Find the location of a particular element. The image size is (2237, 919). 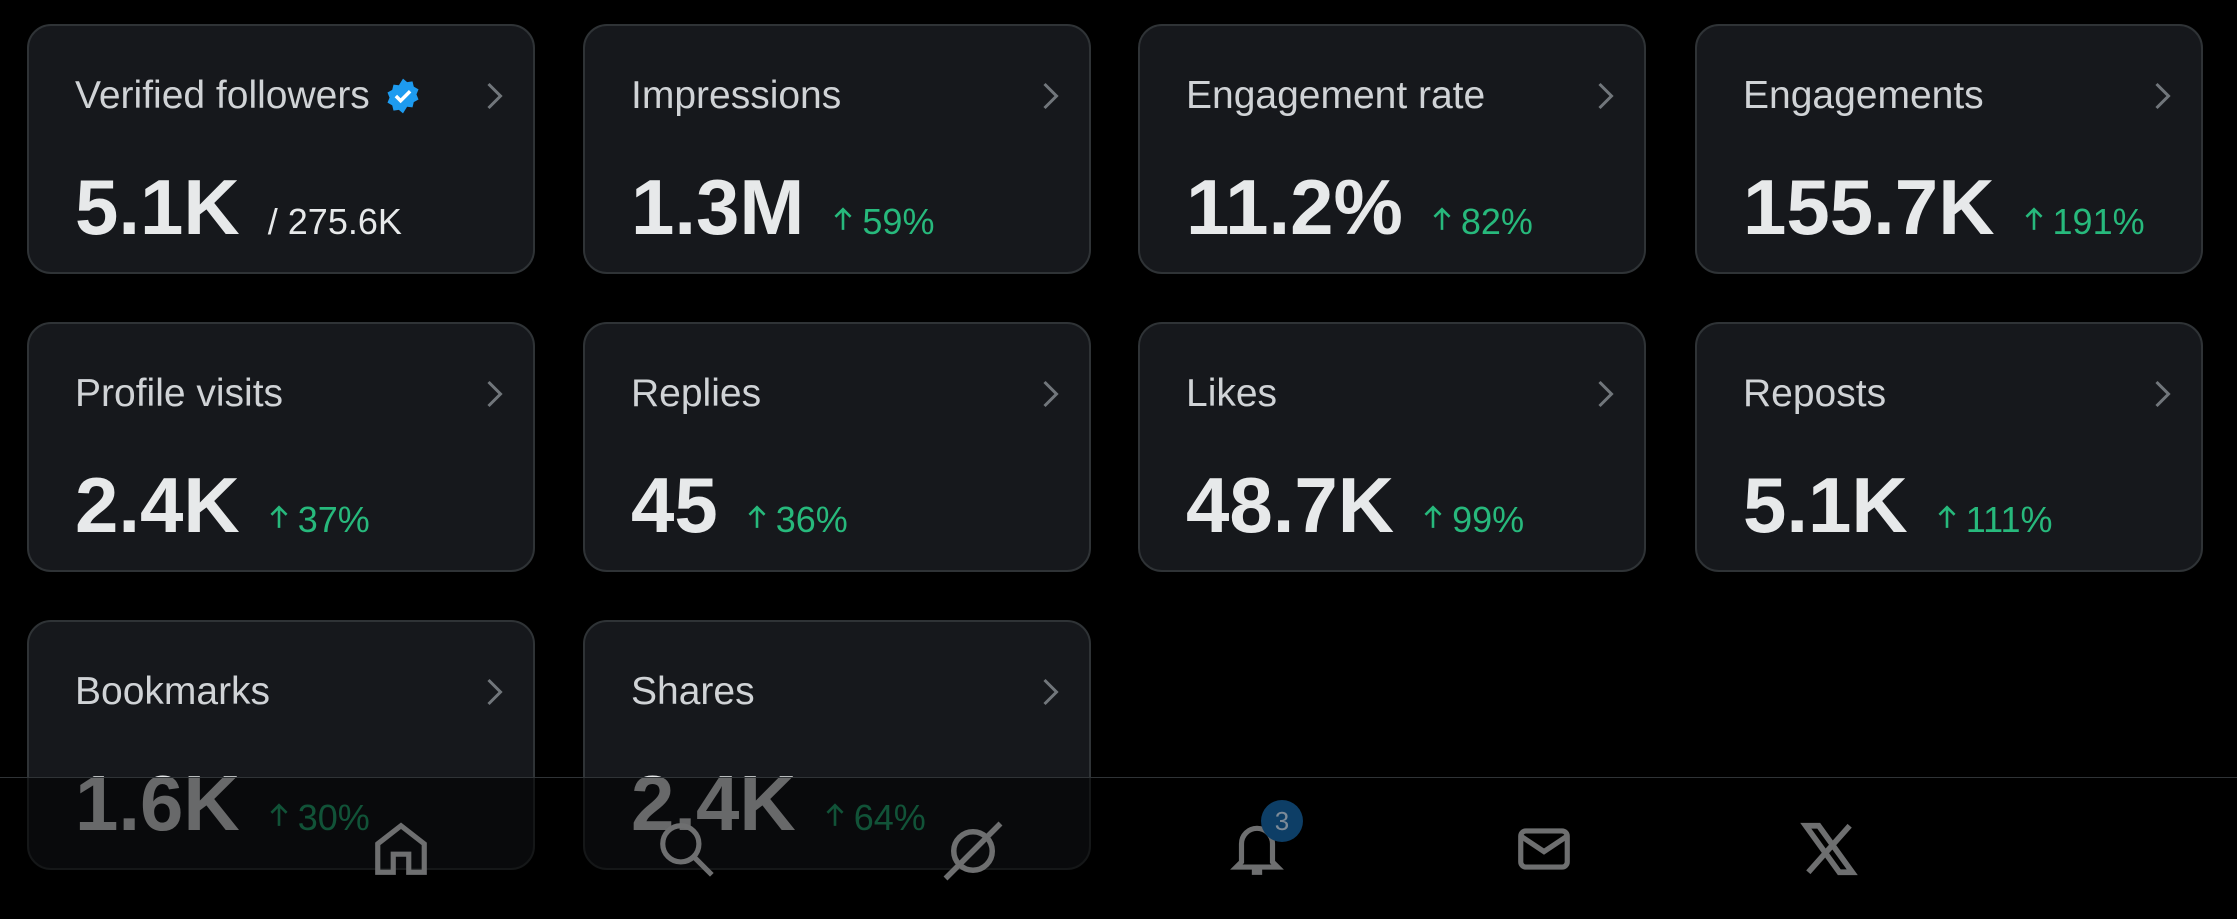

metric-row: 11.2% 82% is located at coordinates (1359, 207).